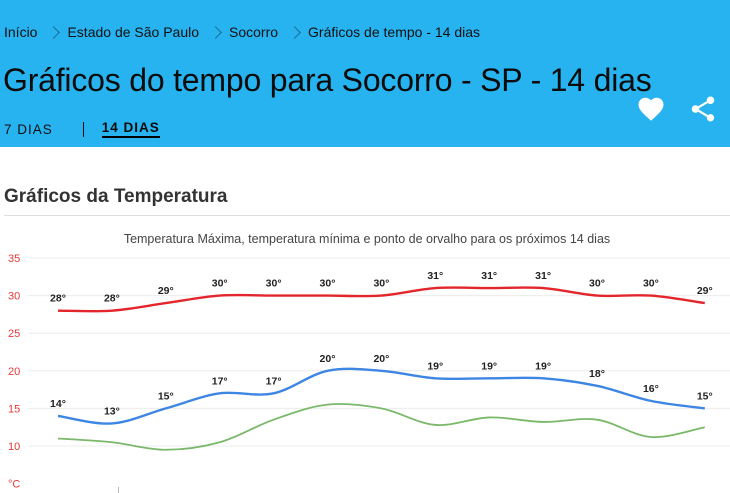 The image size is (730, 493). Describe the element at coordinates (651, 389) in the screenshot. I see `data-label-min: 16°` at that location.